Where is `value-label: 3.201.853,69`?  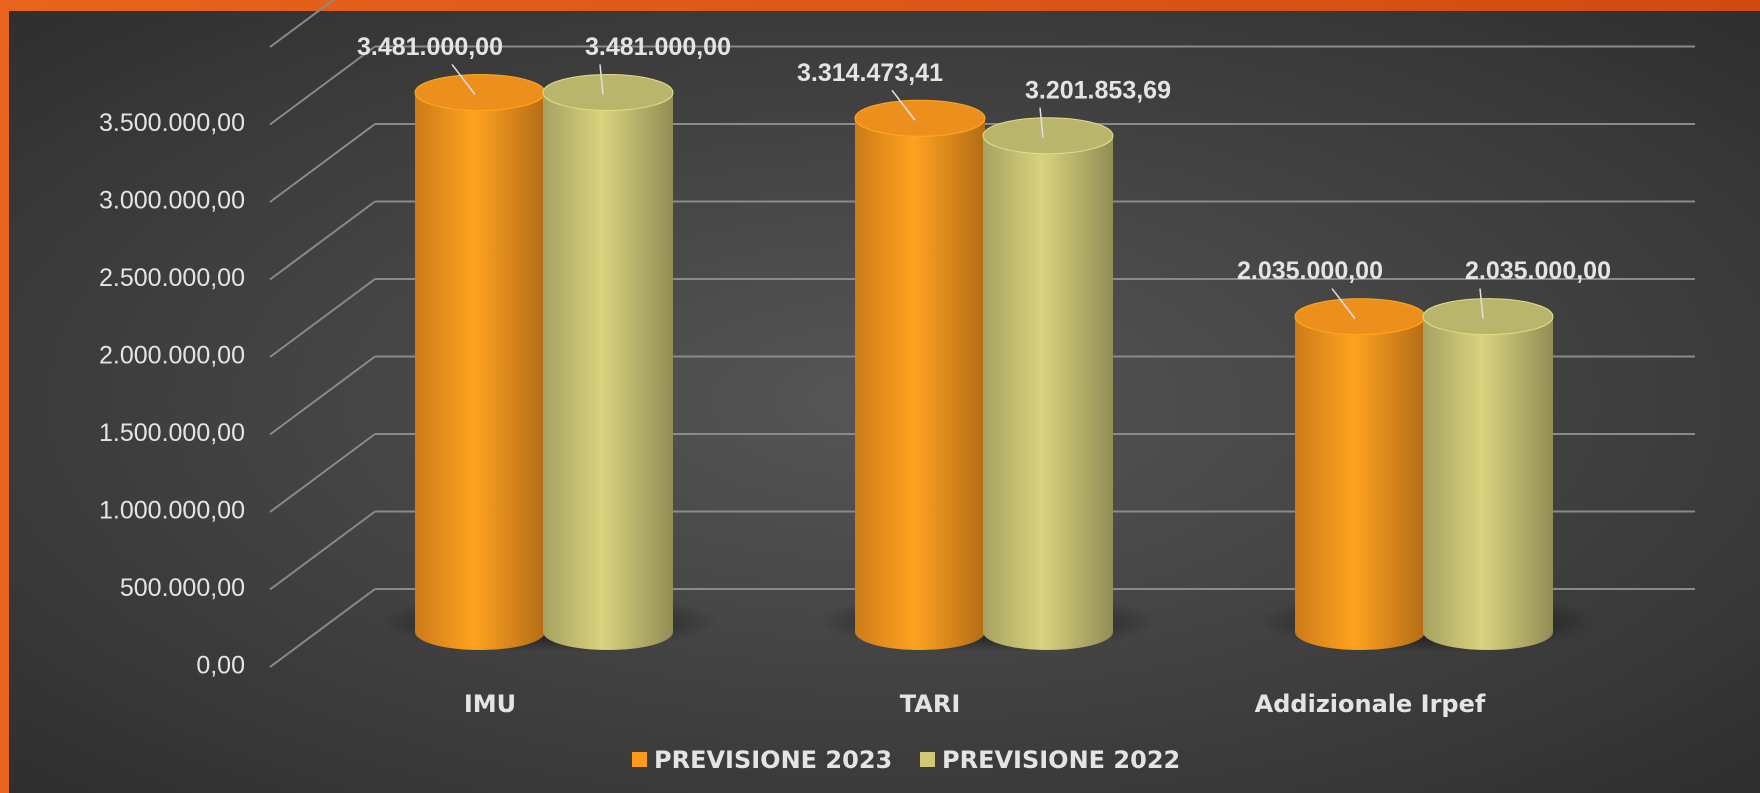
value-label: 3.201.853,69 is located at coordinates (1098, 90).